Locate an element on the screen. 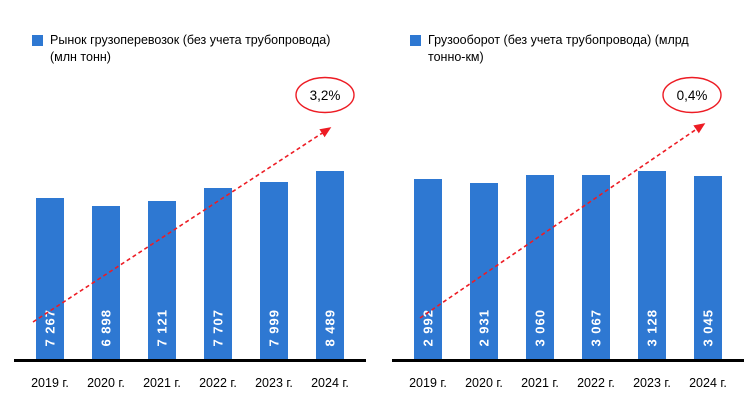 Image resolution: width=752 pixels, height=401 pixels. bar-slot: 7 999 is located at coordinates (274, 219).